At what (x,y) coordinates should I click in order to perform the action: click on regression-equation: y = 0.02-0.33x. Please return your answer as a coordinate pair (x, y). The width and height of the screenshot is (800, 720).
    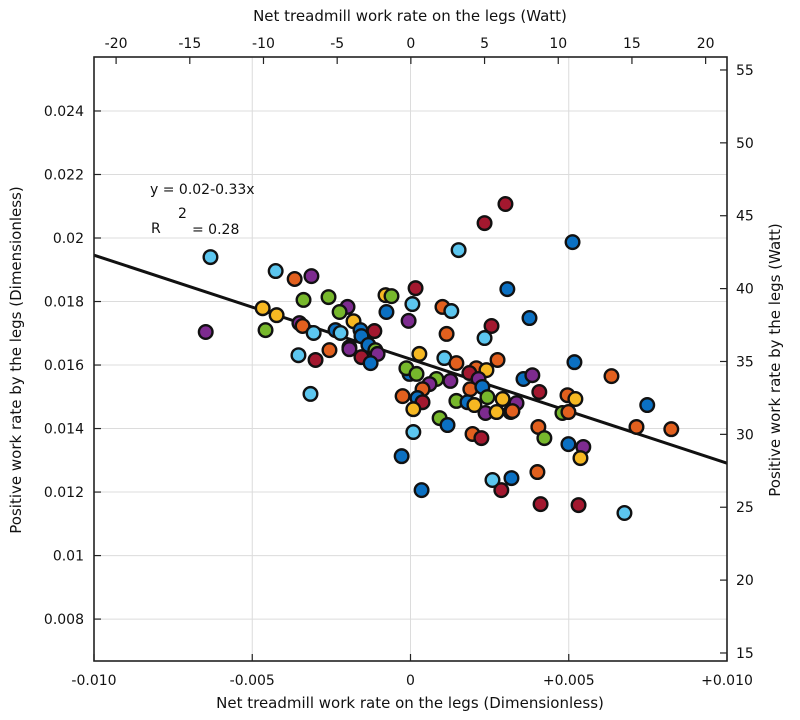
    Looking at the image, I should click on (202, 190).